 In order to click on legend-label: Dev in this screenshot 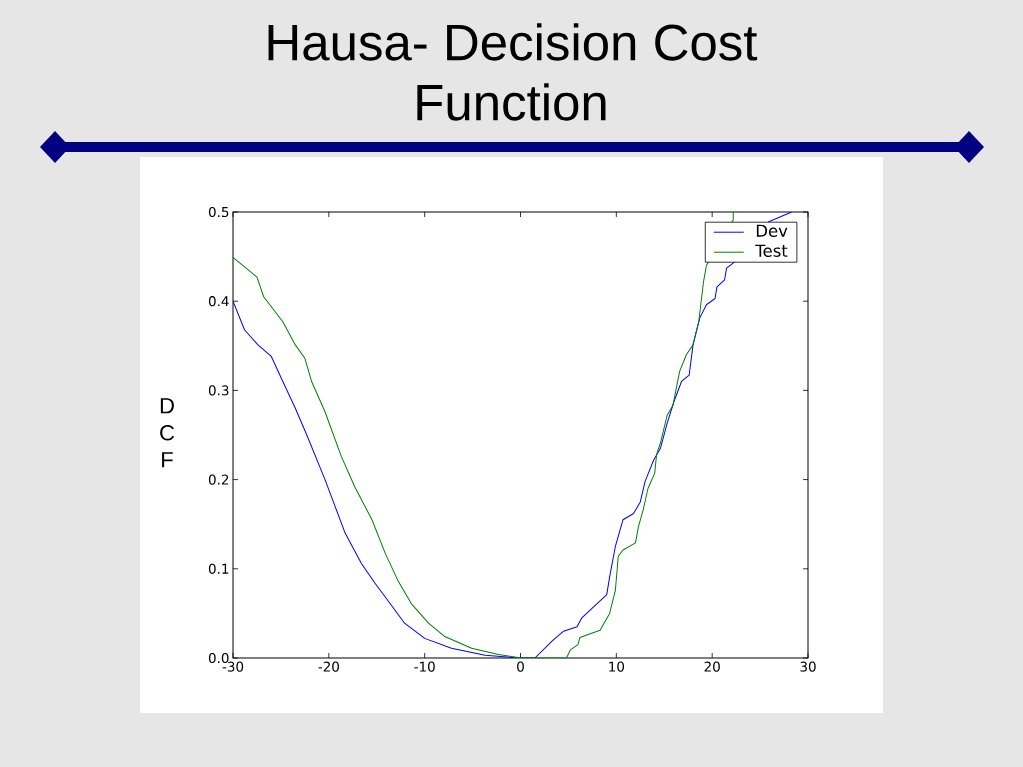, I will do `click(772, 230)`.